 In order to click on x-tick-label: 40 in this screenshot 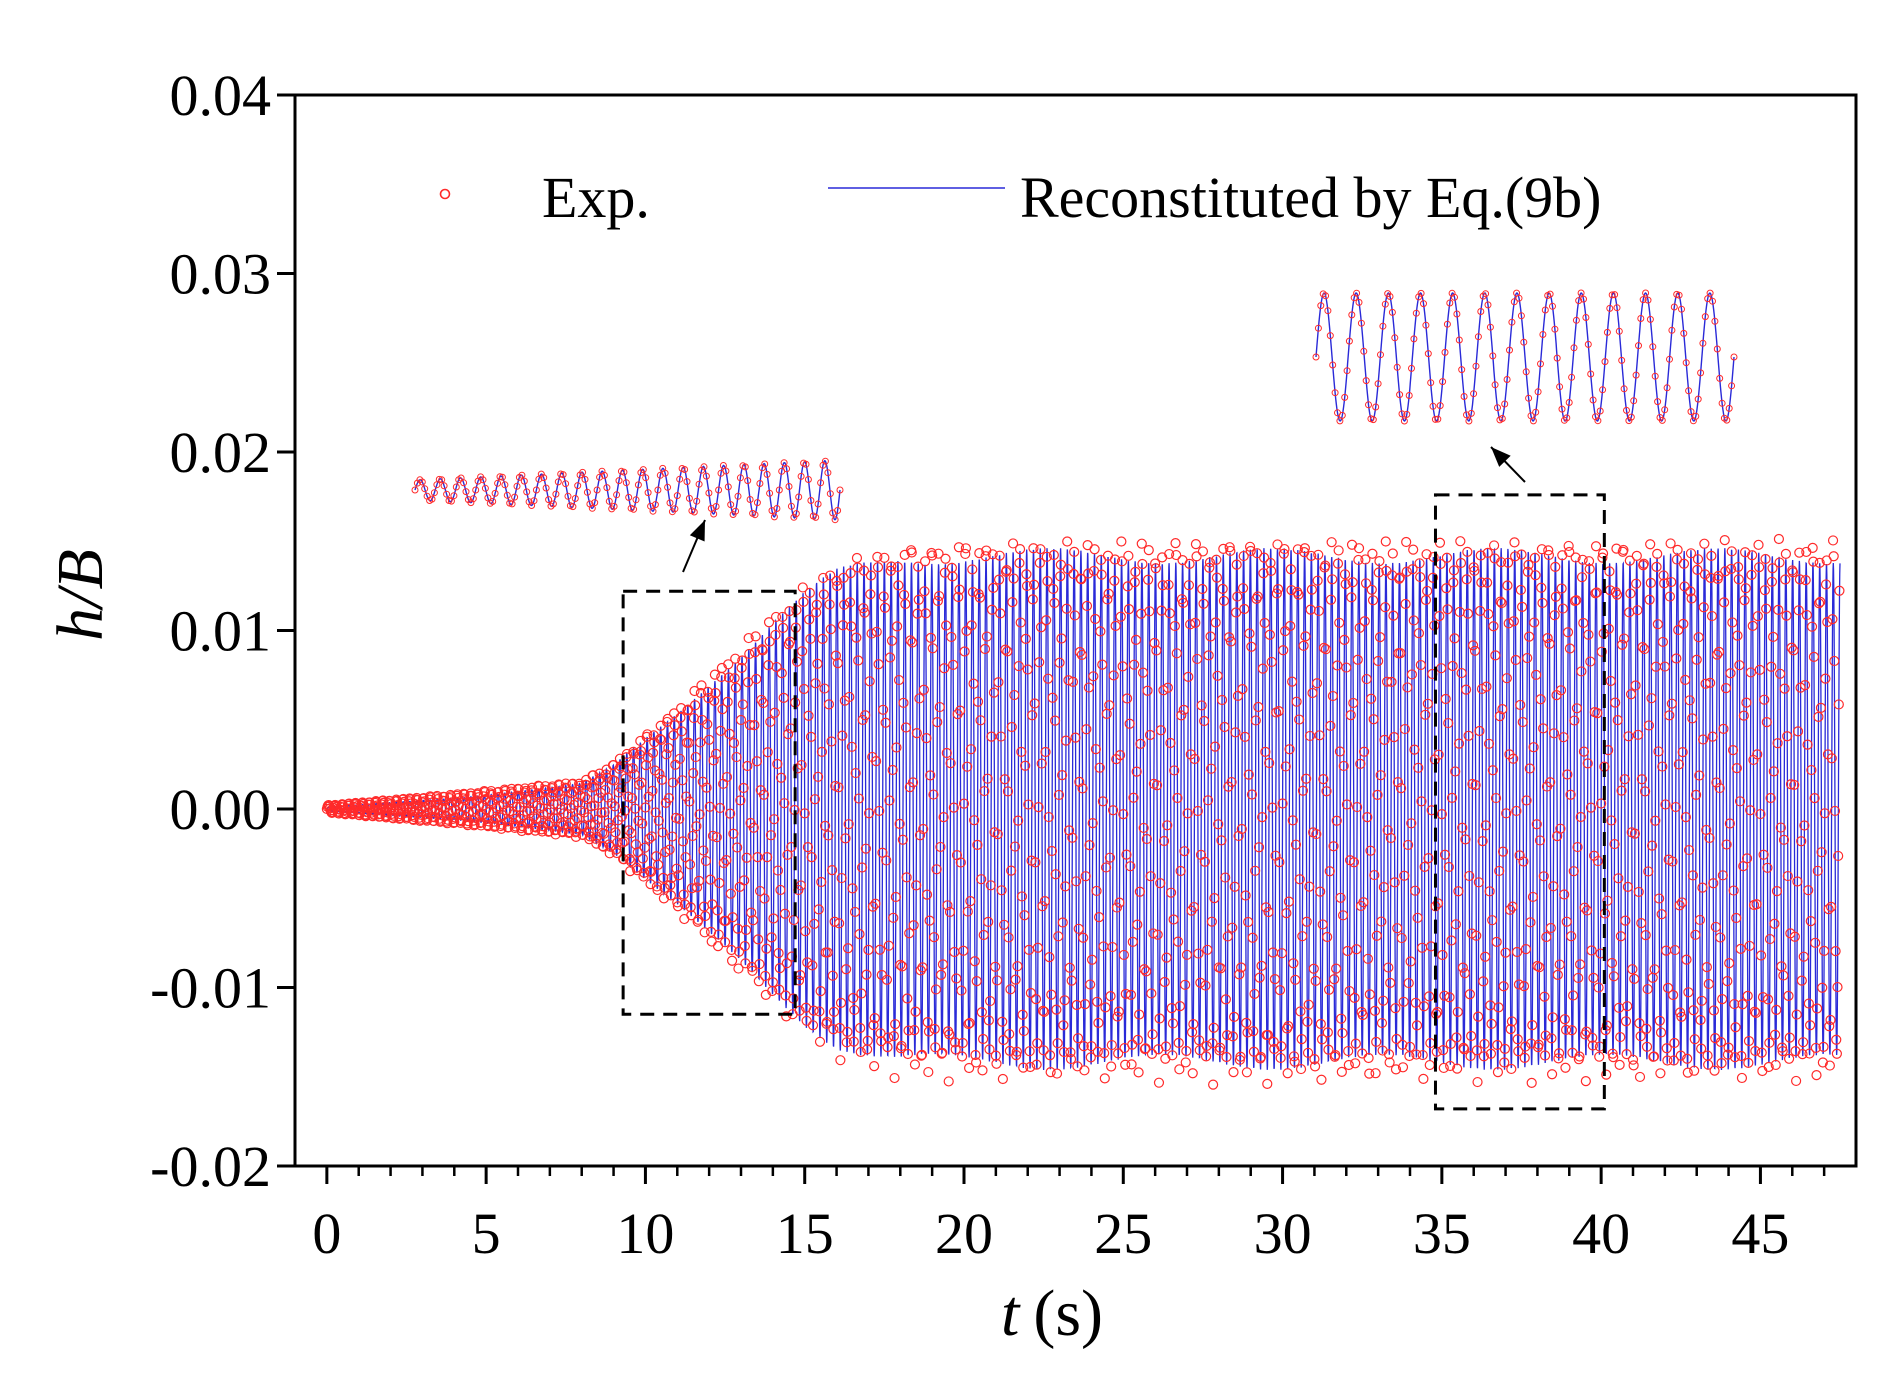, I will do `click(1601, 1233)`.